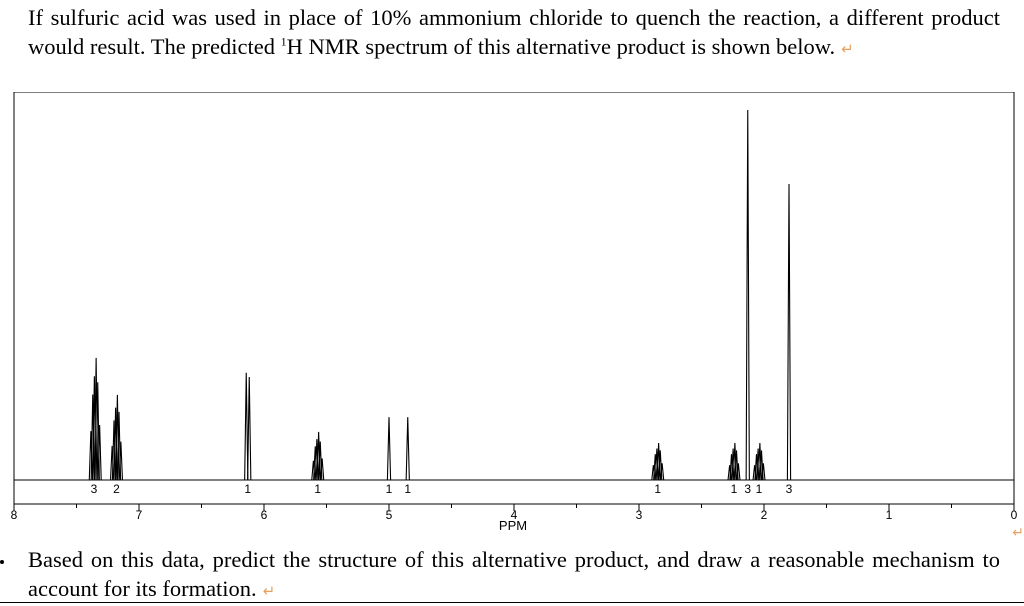  Describe the element at coordinates (116, 489) in the screenshot. I see `integration-label: 2` at that location.